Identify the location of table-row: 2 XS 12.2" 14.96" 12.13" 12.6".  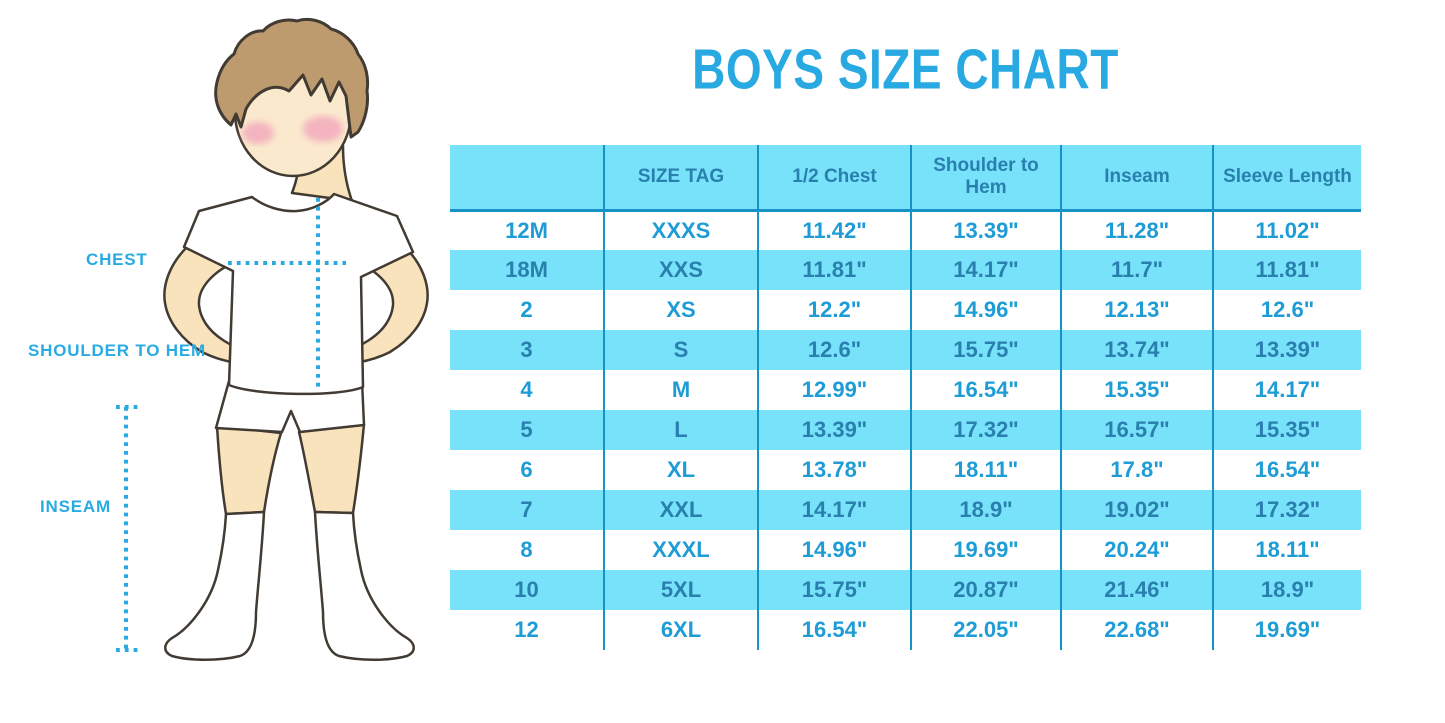
(905, 310).